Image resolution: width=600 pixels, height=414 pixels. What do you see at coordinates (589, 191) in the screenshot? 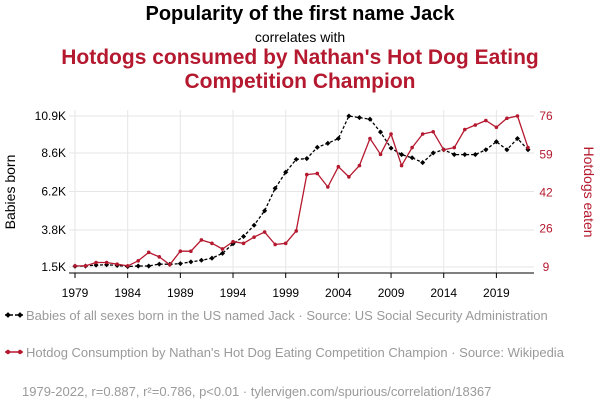
I see `y-right-axis-title: Hotdogs eaten` at bounding box center [589, 191].